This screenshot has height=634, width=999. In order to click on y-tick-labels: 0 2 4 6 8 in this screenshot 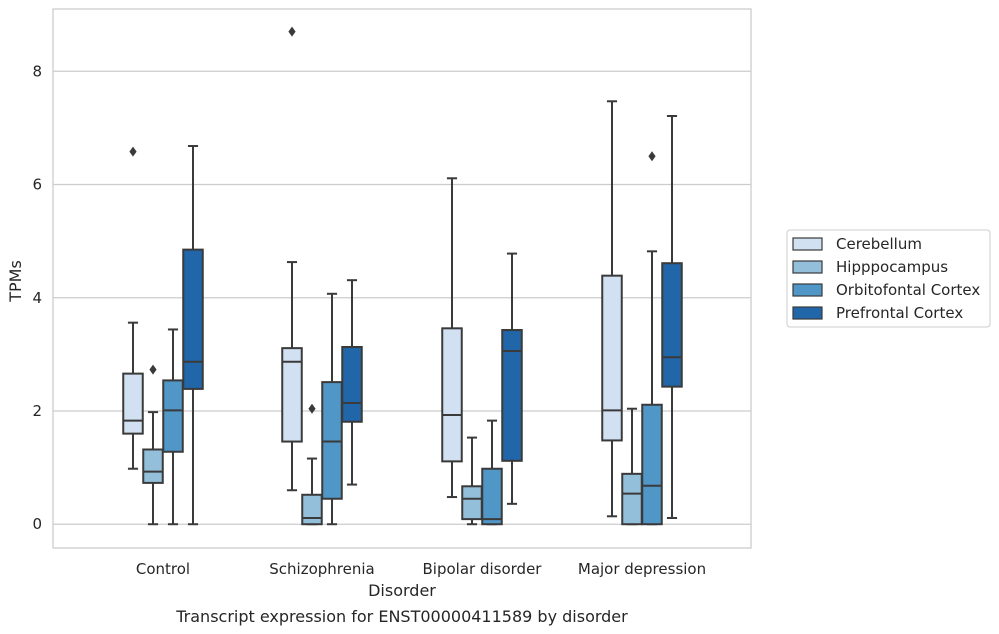, I will do `click(37, 297)`.